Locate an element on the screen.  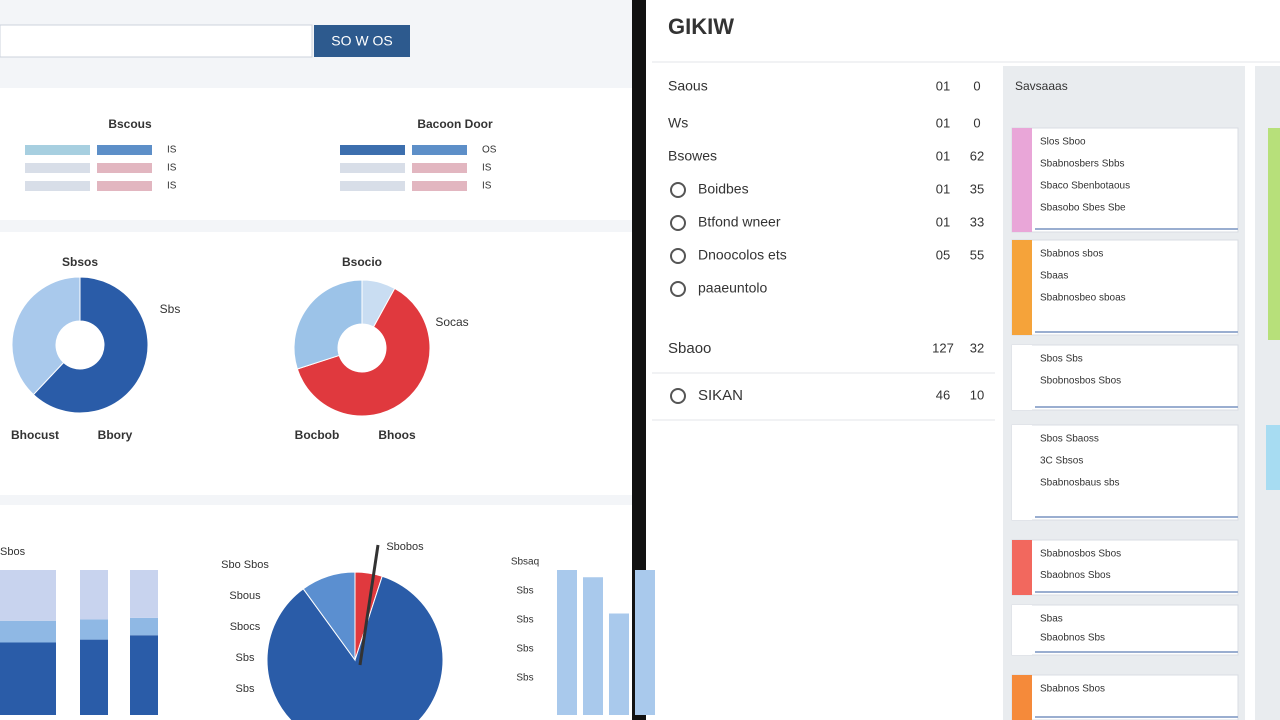
nav-count: 62 is located at coordinates (977, 155).